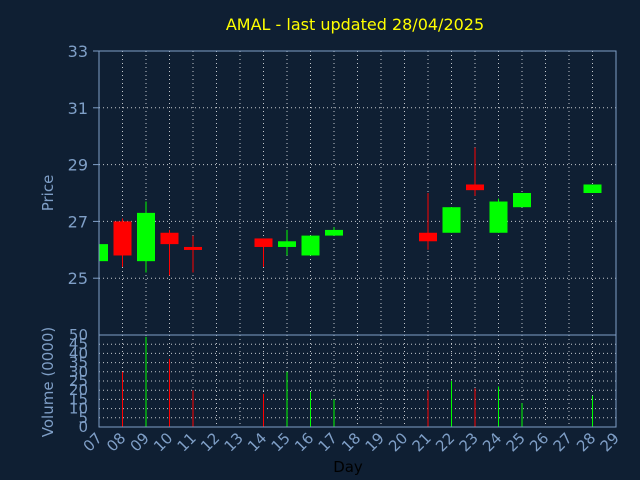 Image resolution: width=640 pixels, height=480 pixels. What do you see at coordinates (78, 399) in the screenshot?
I see `volume-tick-label: 15` at bounding box center [78, 399].